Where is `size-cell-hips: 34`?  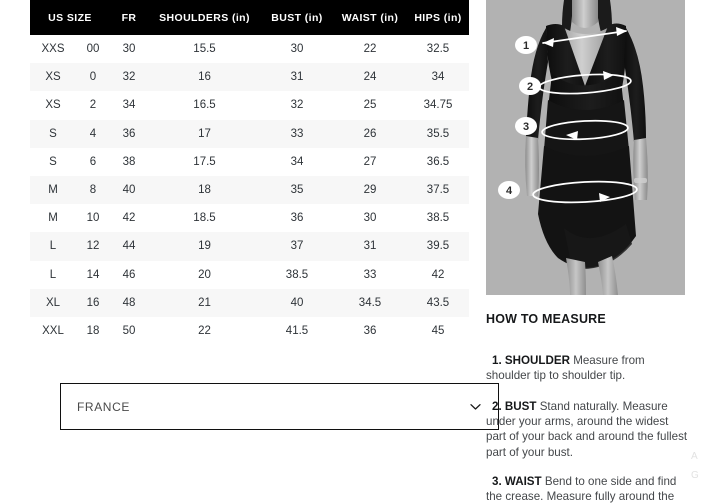
size-cell-hips: 34 is located at coordinates (438, 77).